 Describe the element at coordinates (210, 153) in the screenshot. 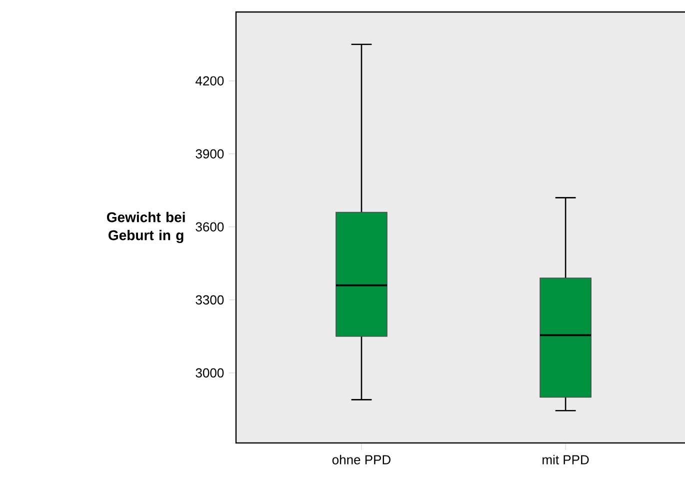

I see `y-tick-label: 3900` at that location.